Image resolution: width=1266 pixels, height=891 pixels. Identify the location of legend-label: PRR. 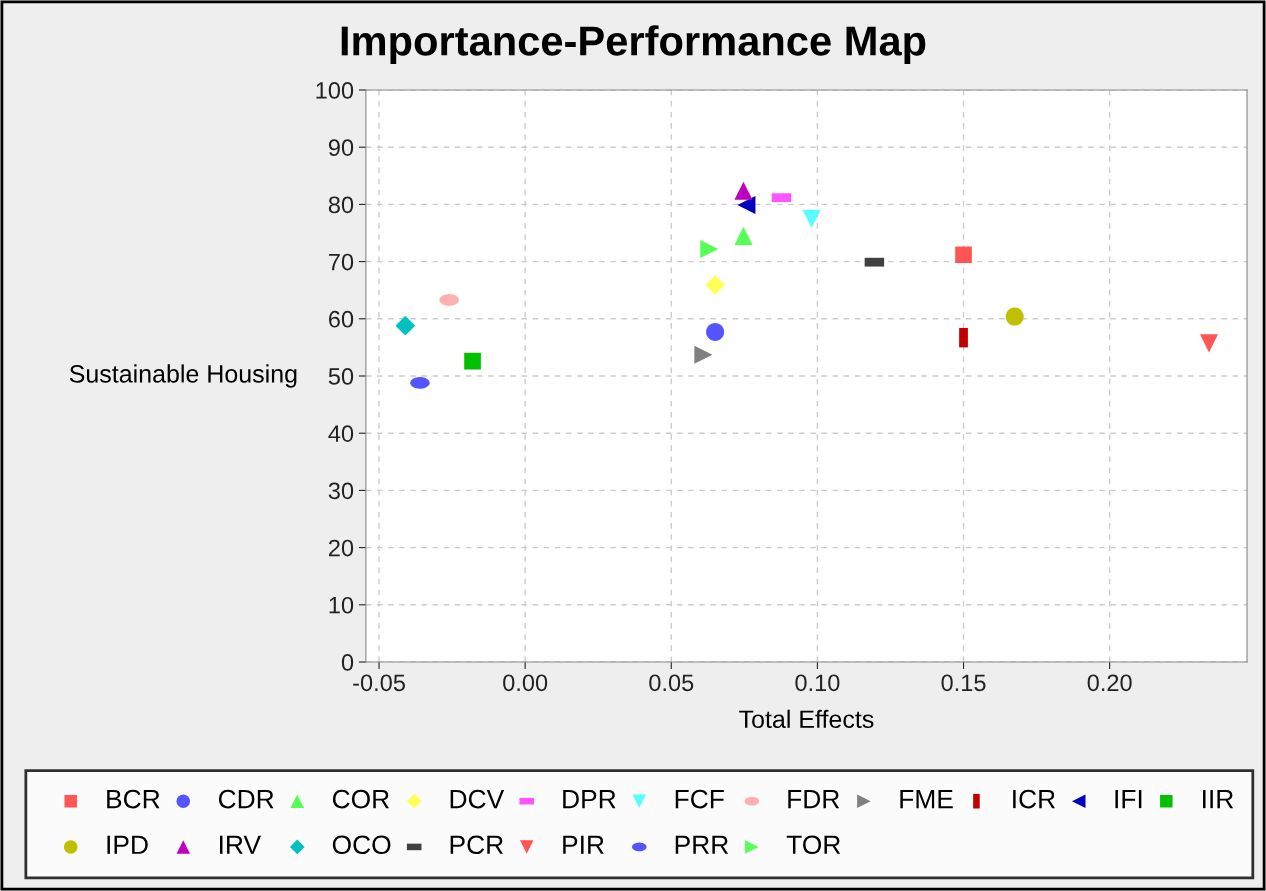
(702, 844).